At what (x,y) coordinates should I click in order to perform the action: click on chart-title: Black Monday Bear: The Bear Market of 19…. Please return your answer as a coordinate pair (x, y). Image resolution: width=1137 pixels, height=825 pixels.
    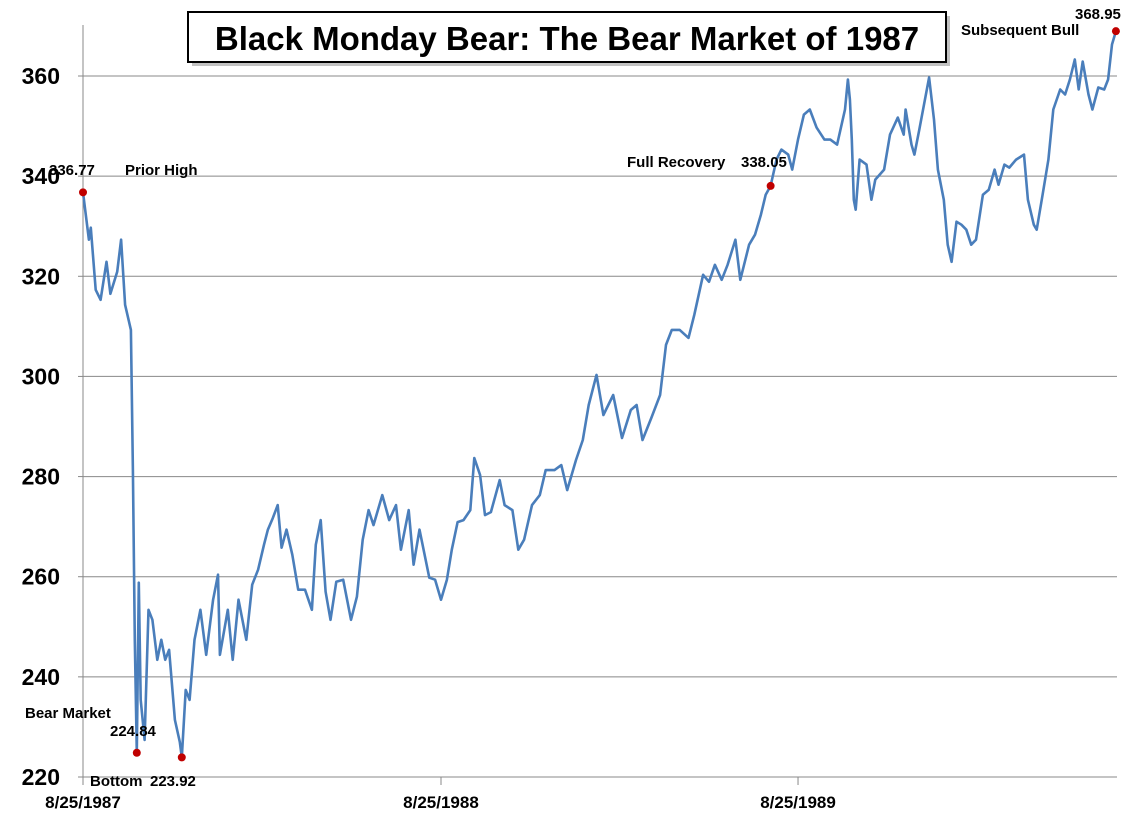
    Looking at the image, I should click on (567, 38).